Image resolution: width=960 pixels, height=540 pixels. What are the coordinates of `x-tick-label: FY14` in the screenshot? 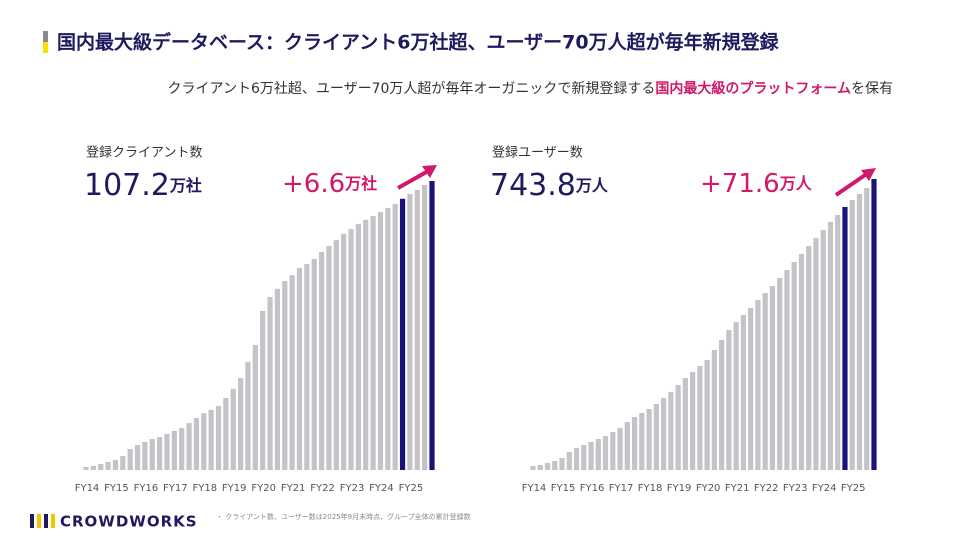 It's located at (534, 488).